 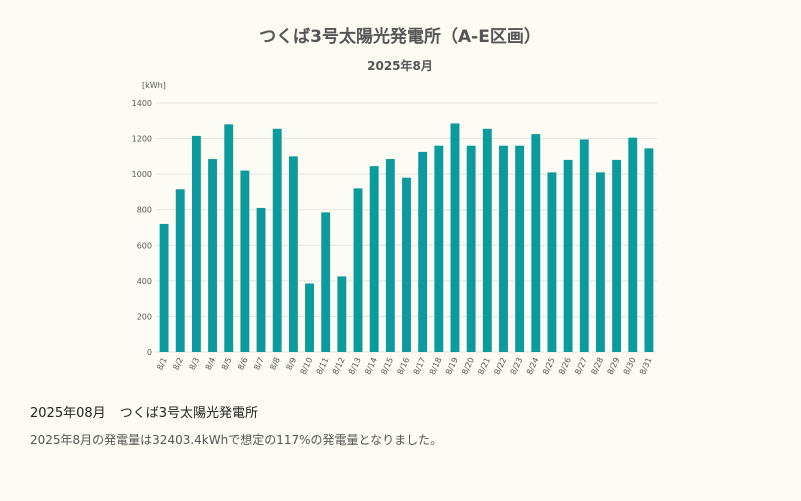 What do you see at coordinates (400, 65) in the screenshot?
I see `chart-subtitle: 2025年8月` at bounding box center [400, 65].